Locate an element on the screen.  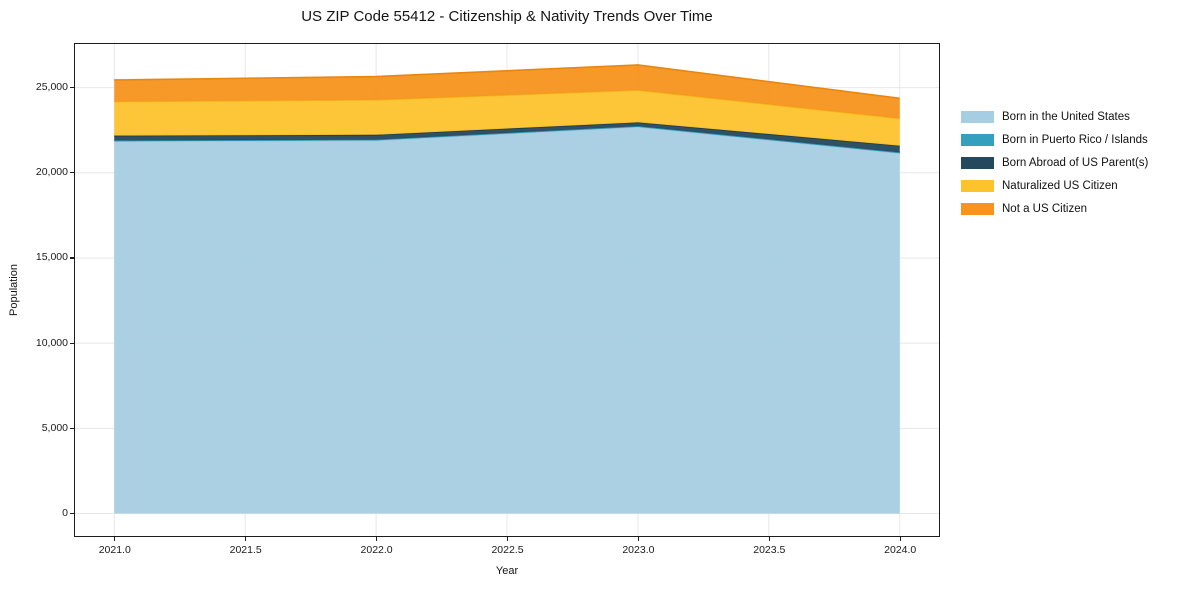
legend-swatch-naturalized-us-citizen is located at coordinates (977, 186).